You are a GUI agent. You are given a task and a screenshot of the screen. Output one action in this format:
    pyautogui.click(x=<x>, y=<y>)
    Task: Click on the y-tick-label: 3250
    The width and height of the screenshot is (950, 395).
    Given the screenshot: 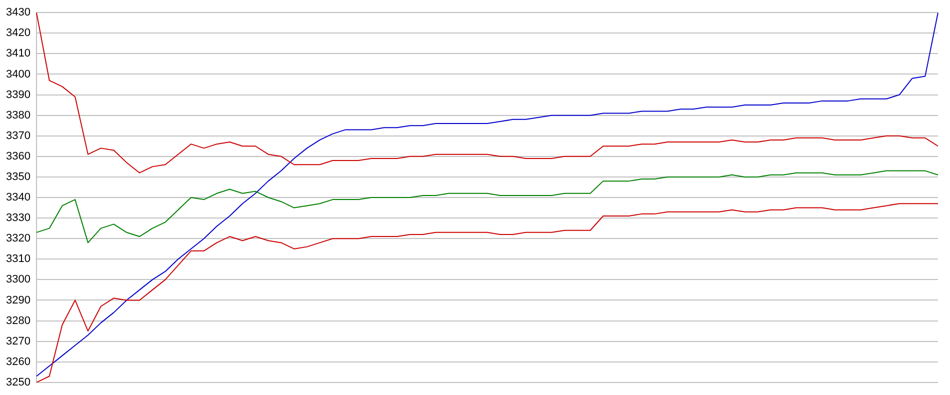 What is the action you would take?
    pyautogui.click(x=18, y=382)
    